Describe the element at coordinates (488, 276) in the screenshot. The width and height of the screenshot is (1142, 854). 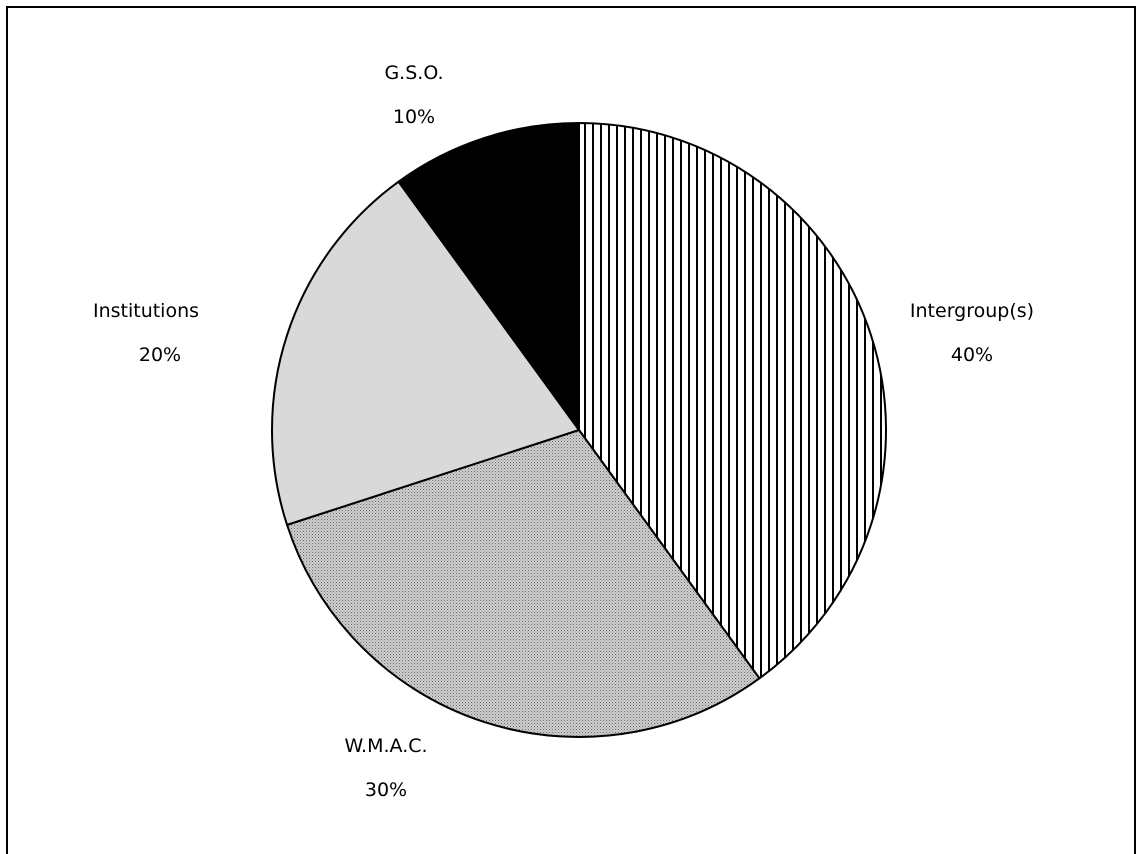
I see `pie-slice-gso` at that location.